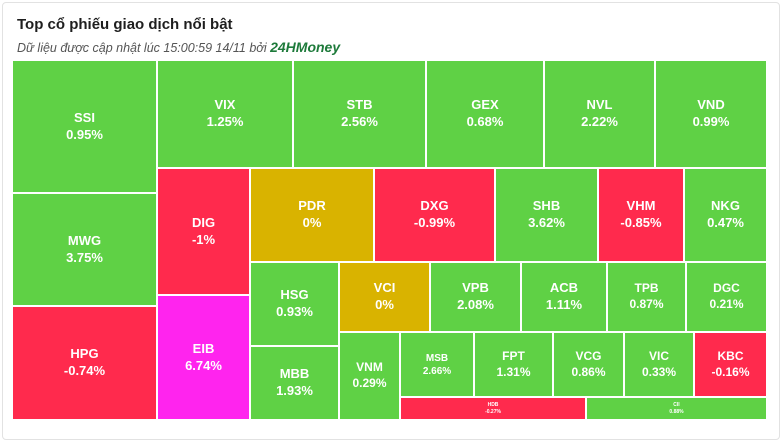  I want to click on stock-change: 3.62%, so click(546, 222).